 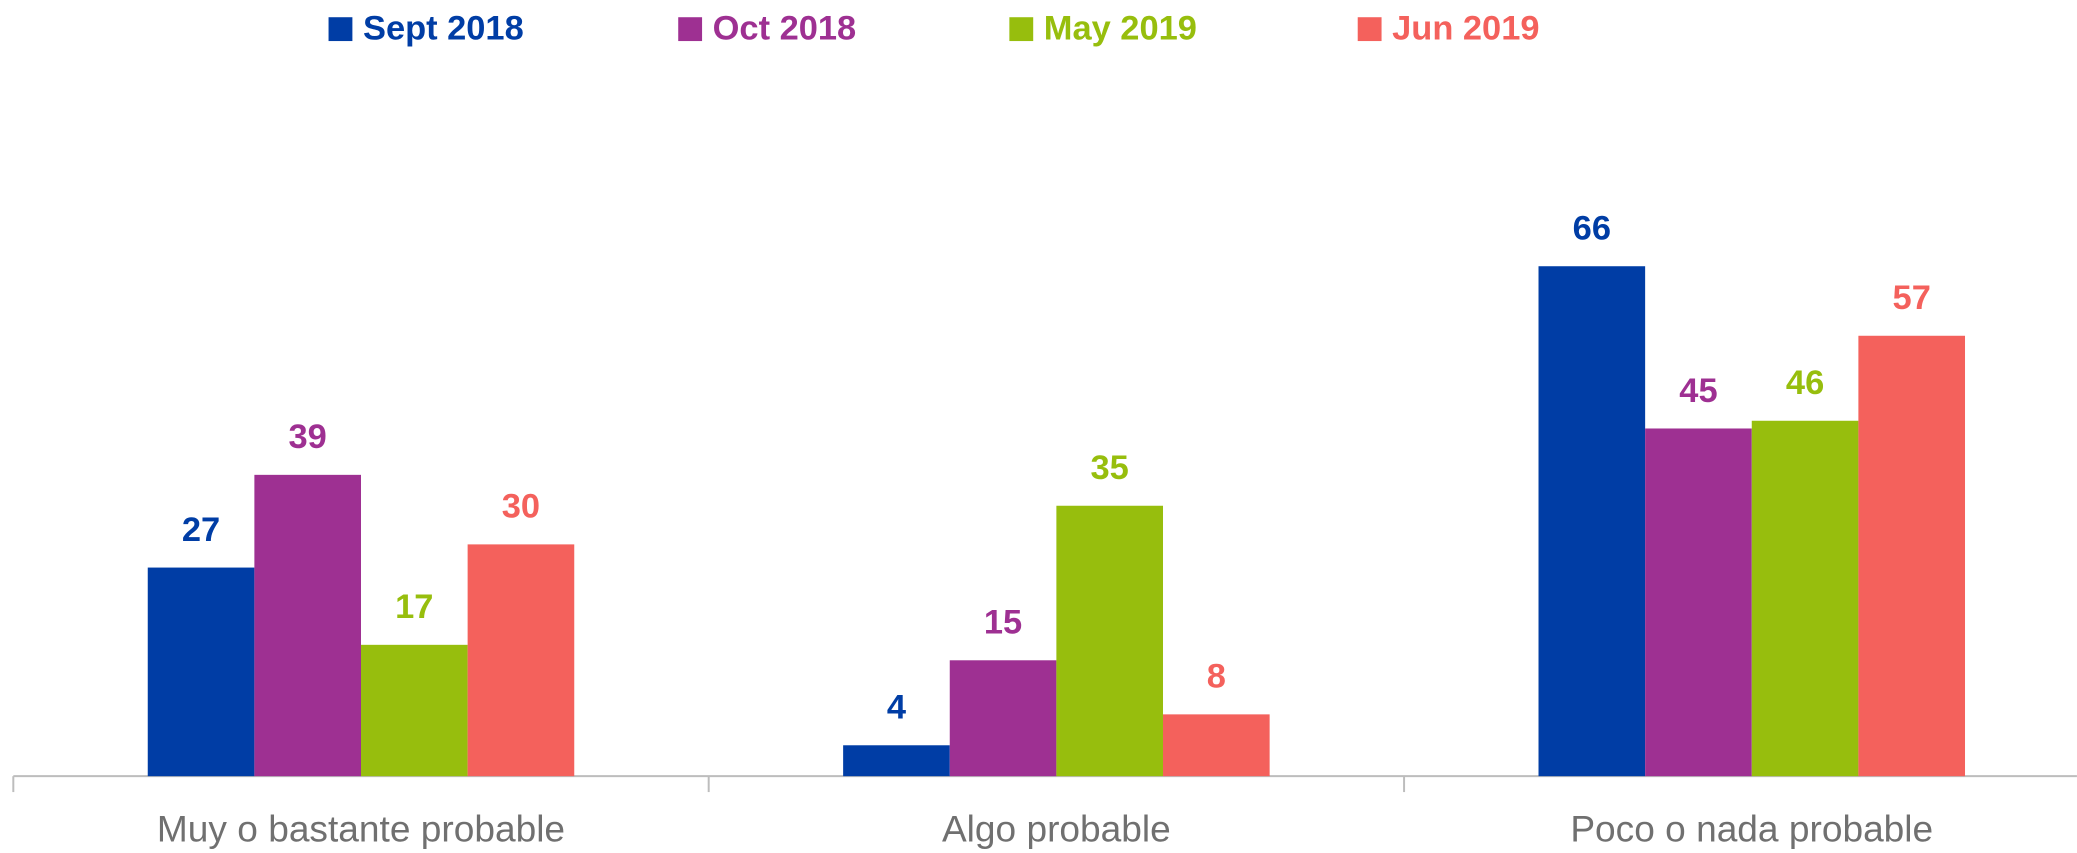 I want to click on value-label: 39, so click(x=308, y=437).